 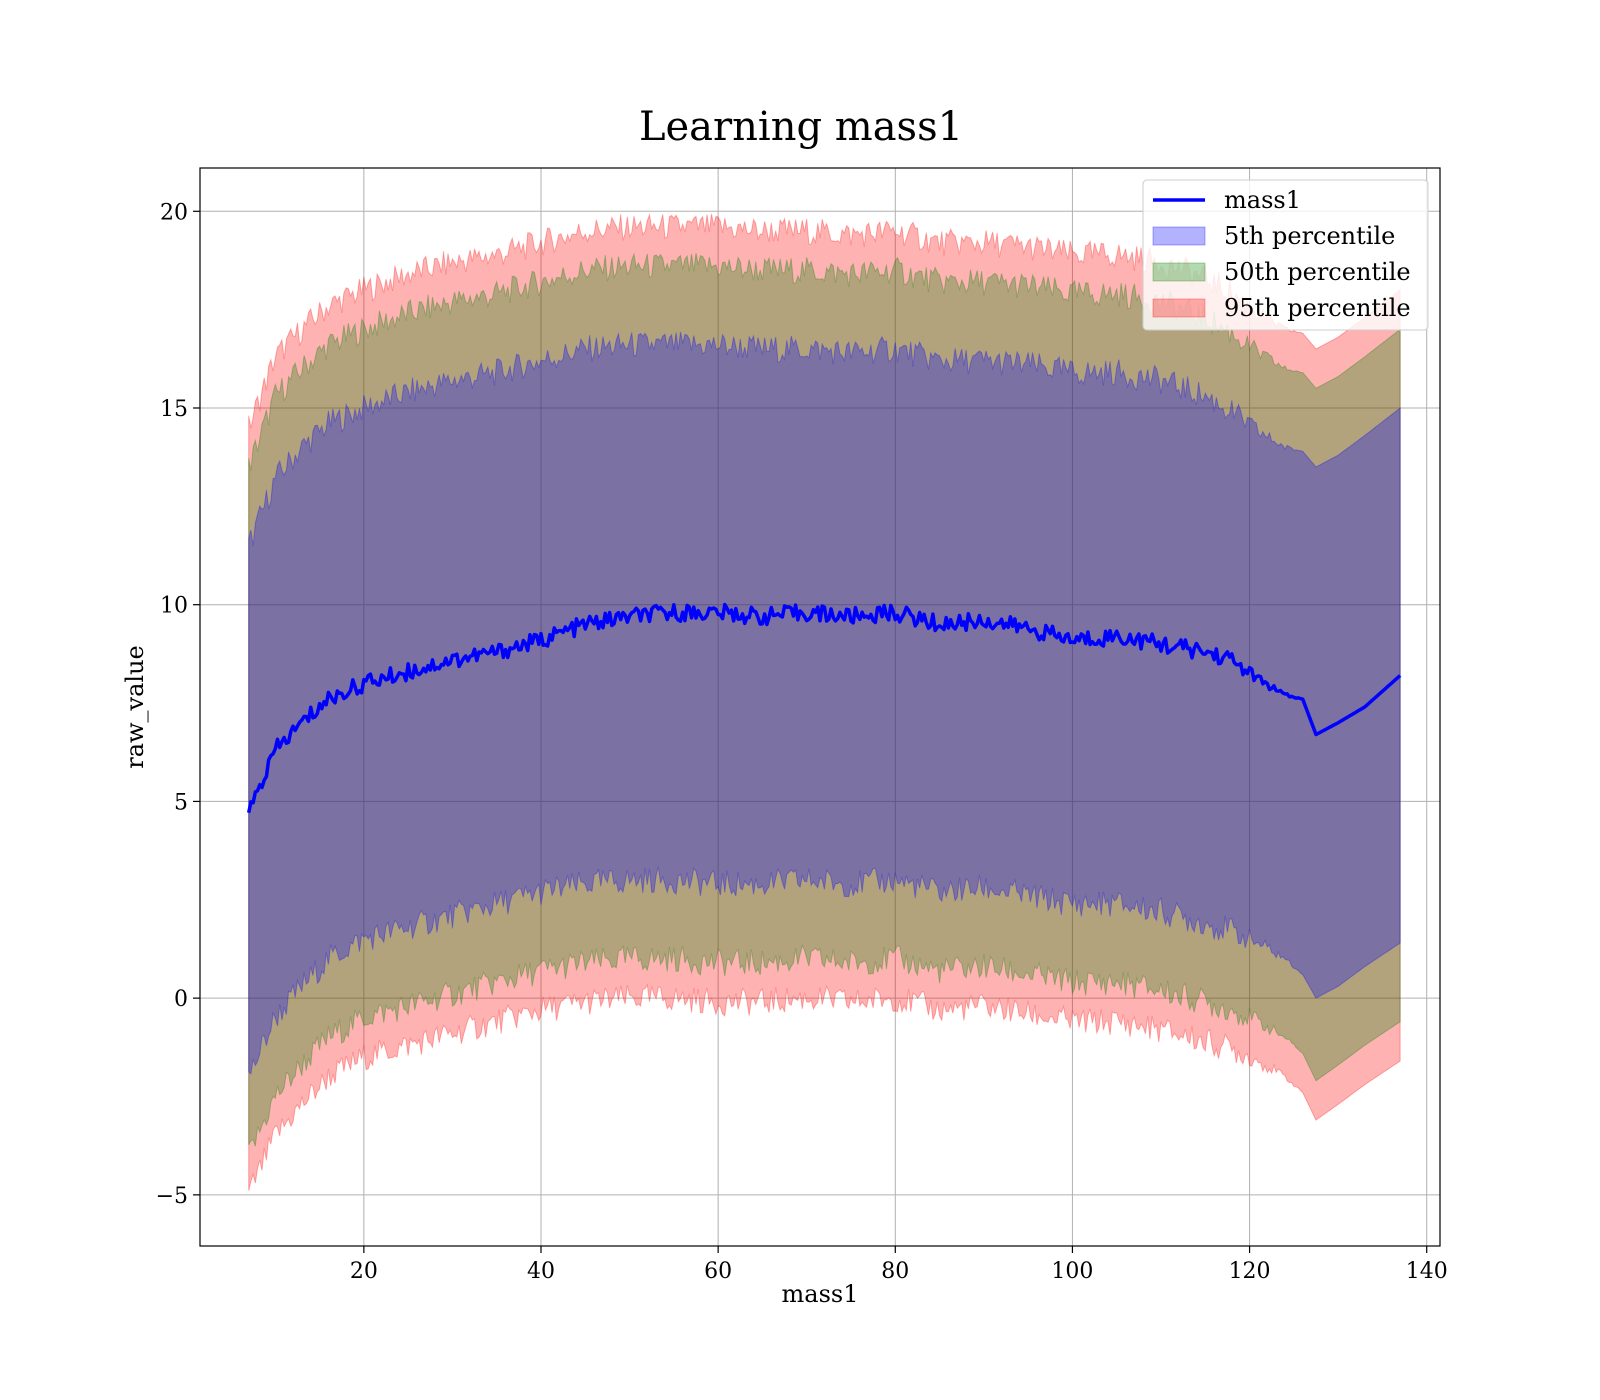 I want to click on x-tick-label: 100, so click(x=1072, y=1271).